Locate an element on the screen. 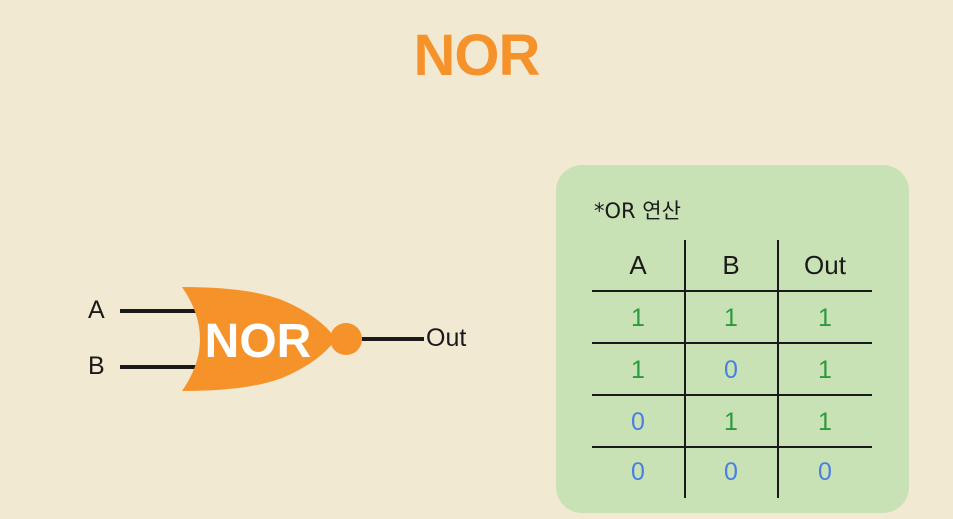 Image resolution: width=953 pixels, height=519 pixels. cell-r4-out: 0 is located at coordinates (825, 472).